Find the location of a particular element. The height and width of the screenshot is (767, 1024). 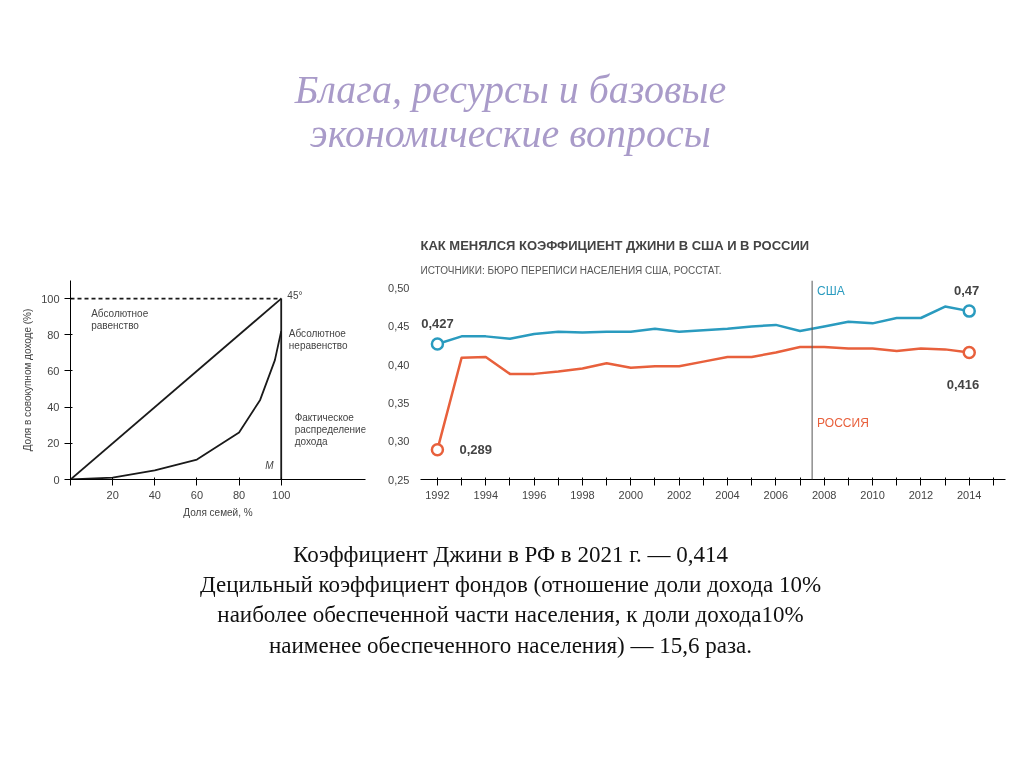

text: РОССИЯ is located at coordinates (843, 422).